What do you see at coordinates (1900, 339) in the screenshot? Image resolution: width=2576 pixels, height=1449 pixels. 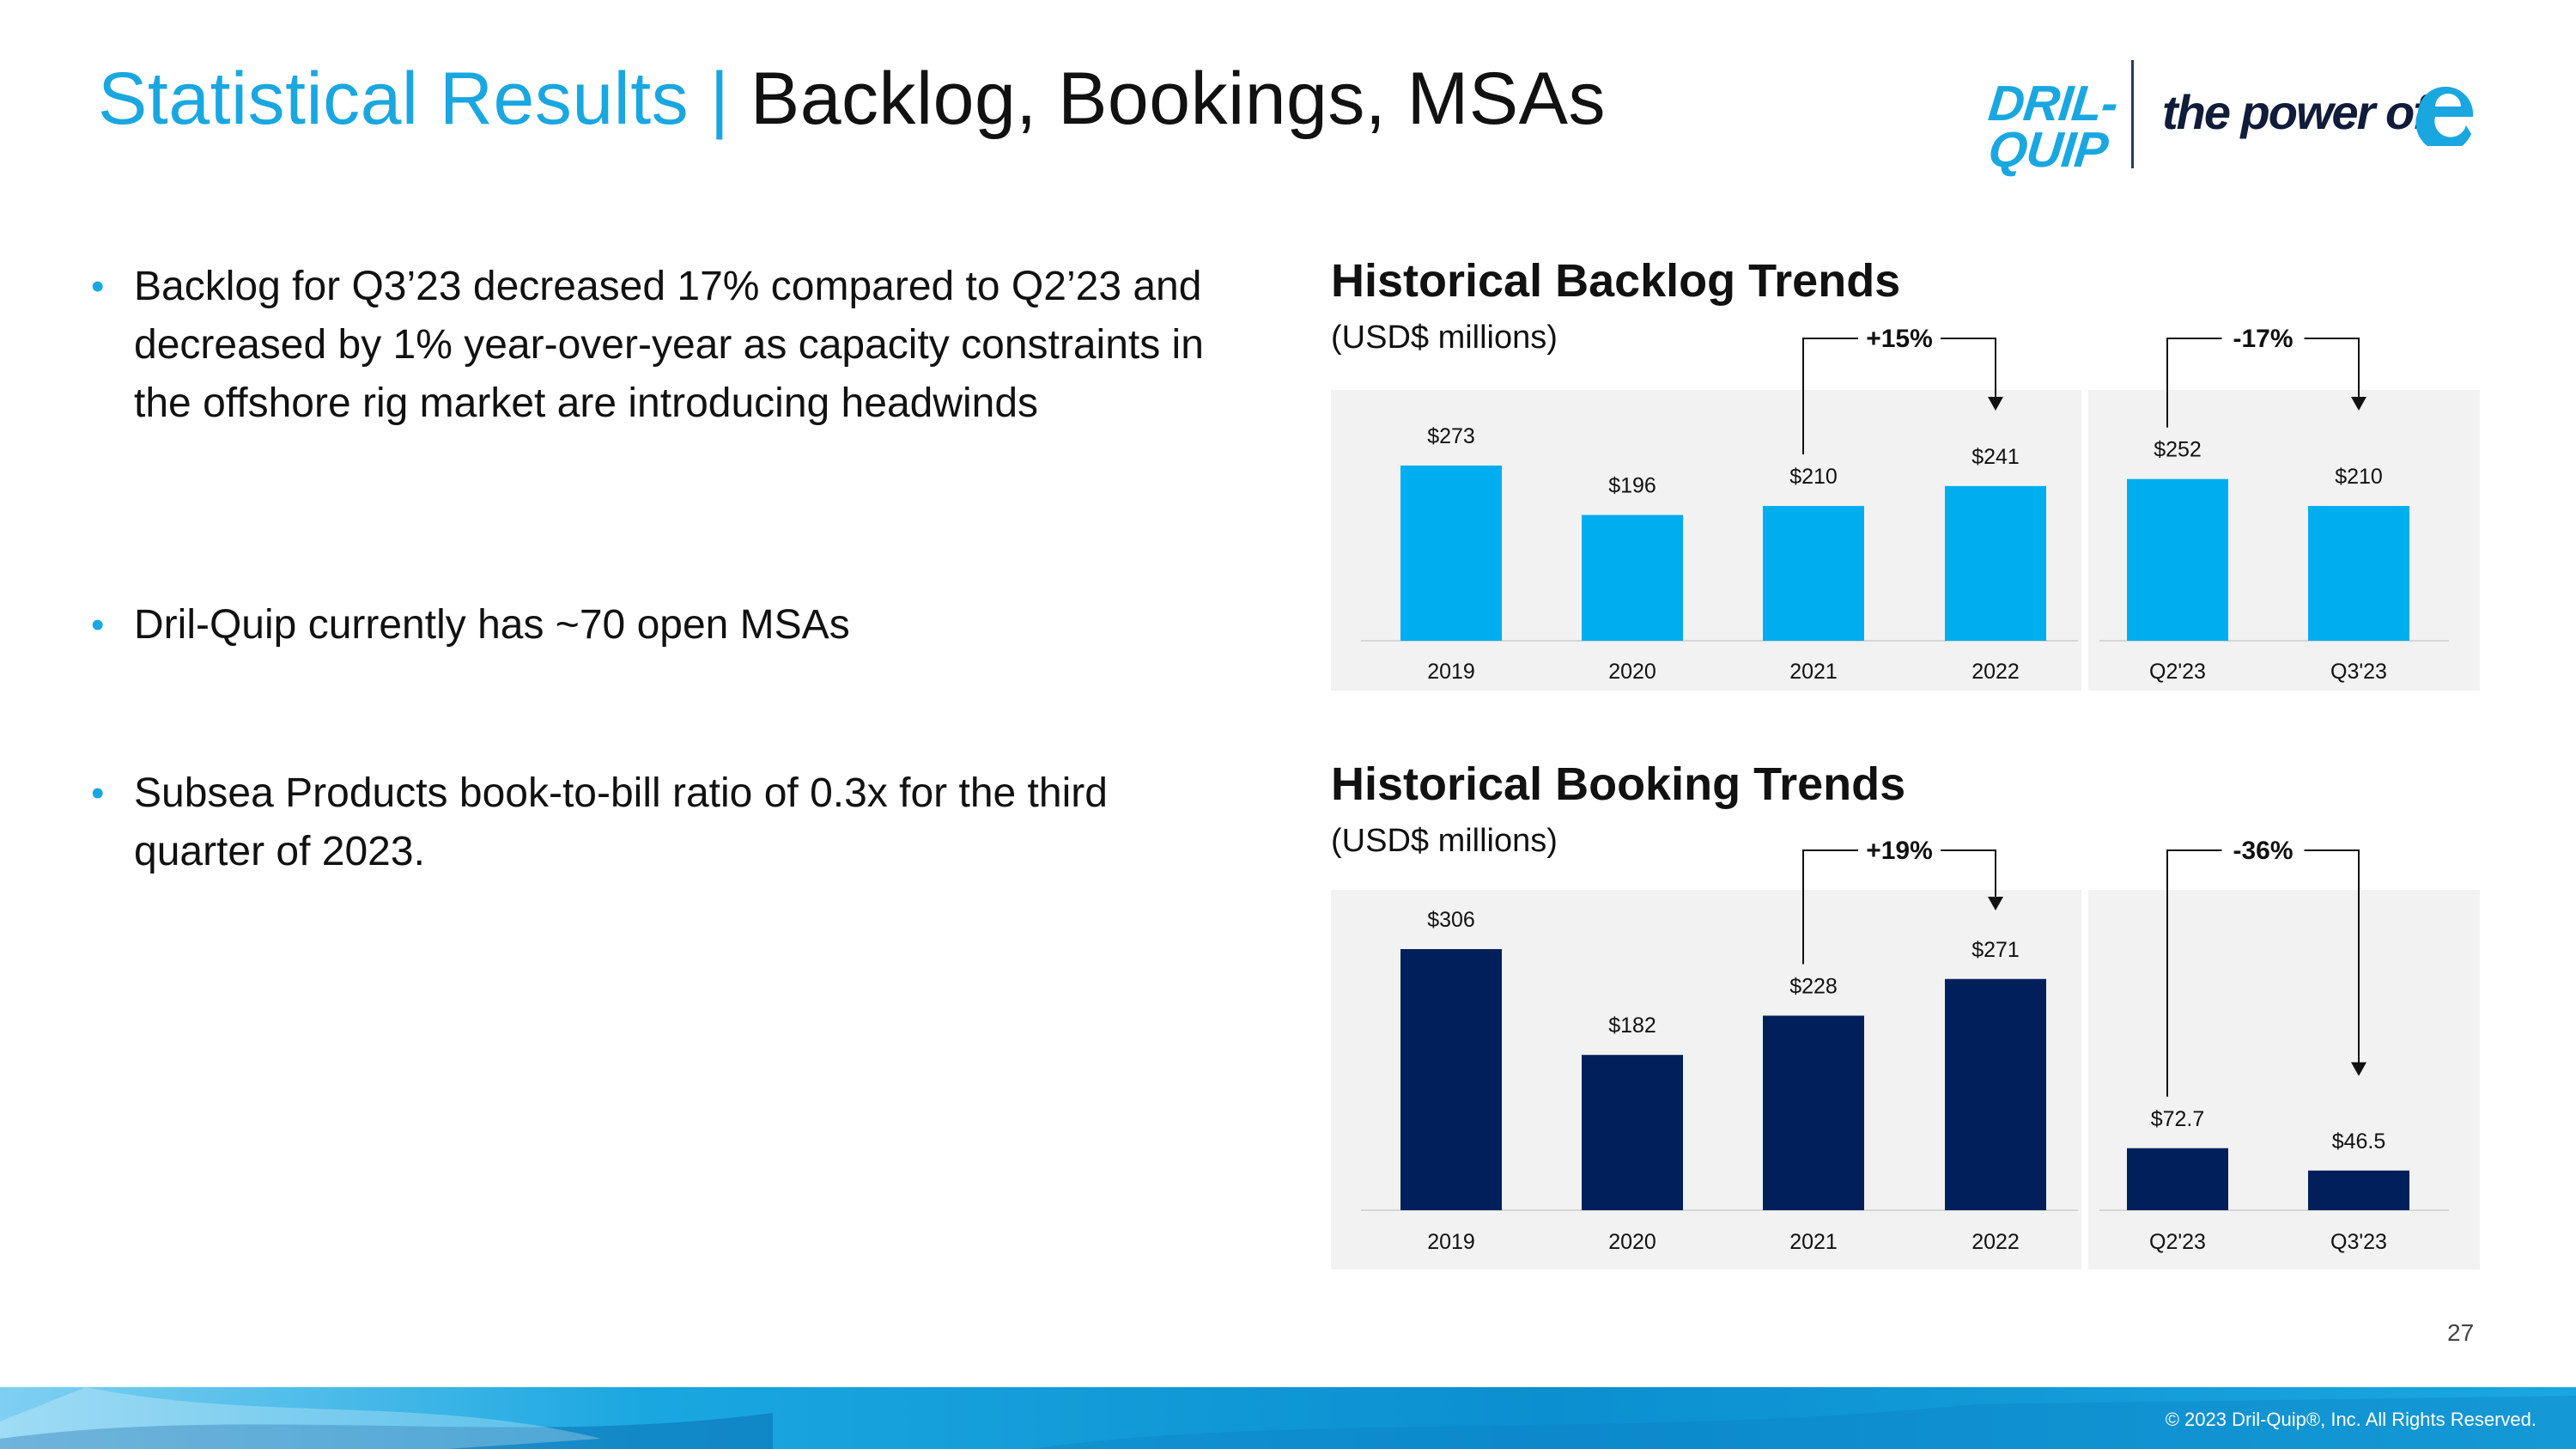 I see `annotation-label: +15%` at bounding box center [1900, 339].